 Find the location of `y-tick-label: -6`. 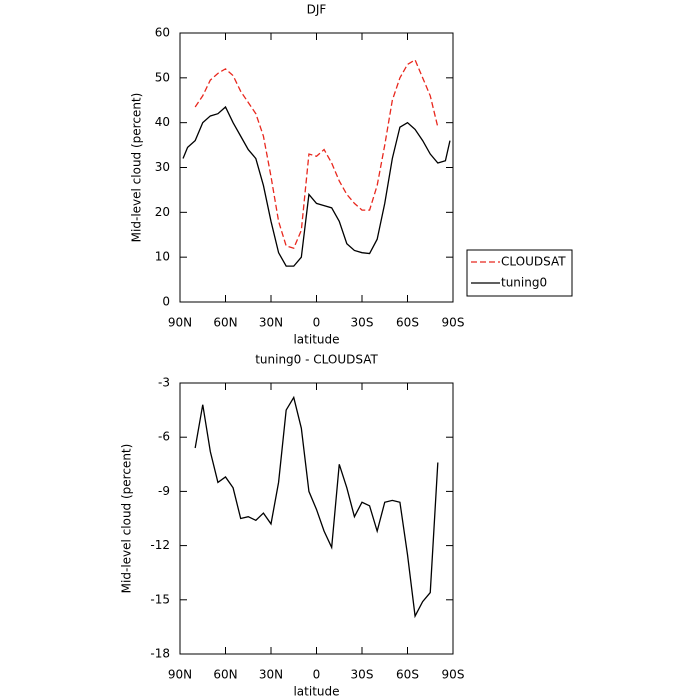

y-tick-label: -6 is located at coordinates (164, 437).